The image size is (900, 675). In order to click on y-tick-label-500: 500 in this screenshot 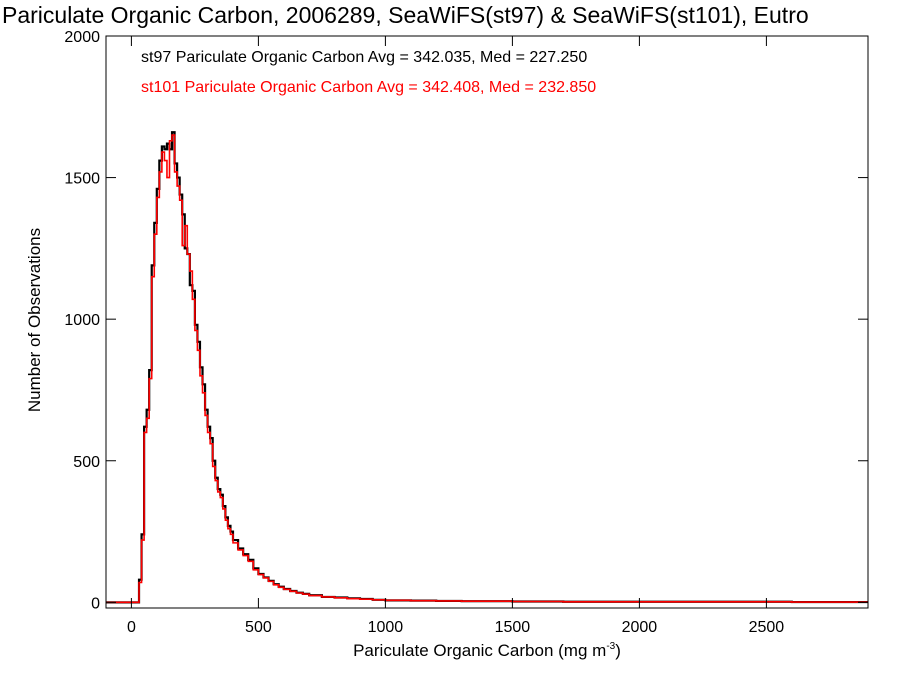, I will do `click(86, 462)`.